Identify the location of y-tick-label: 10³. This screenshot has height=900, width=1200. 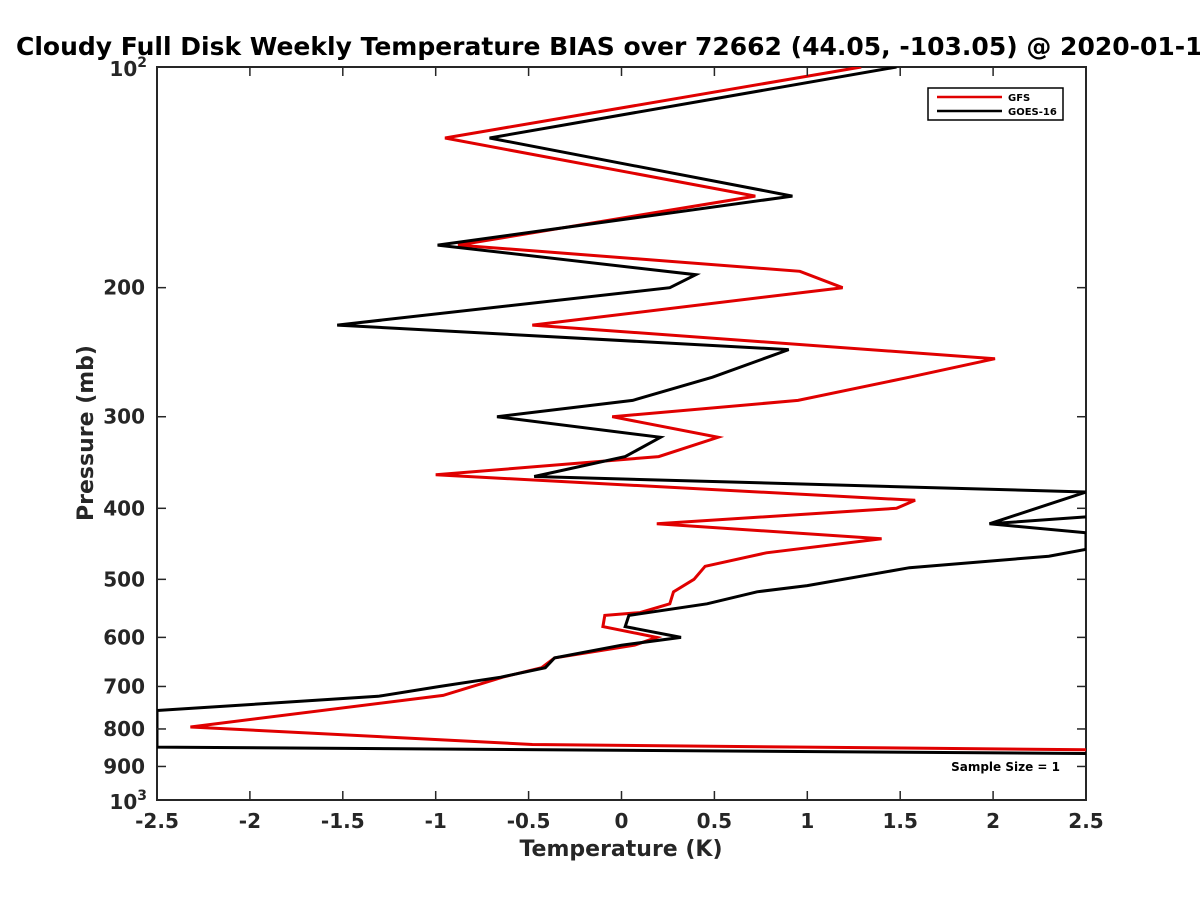
(128, 801).